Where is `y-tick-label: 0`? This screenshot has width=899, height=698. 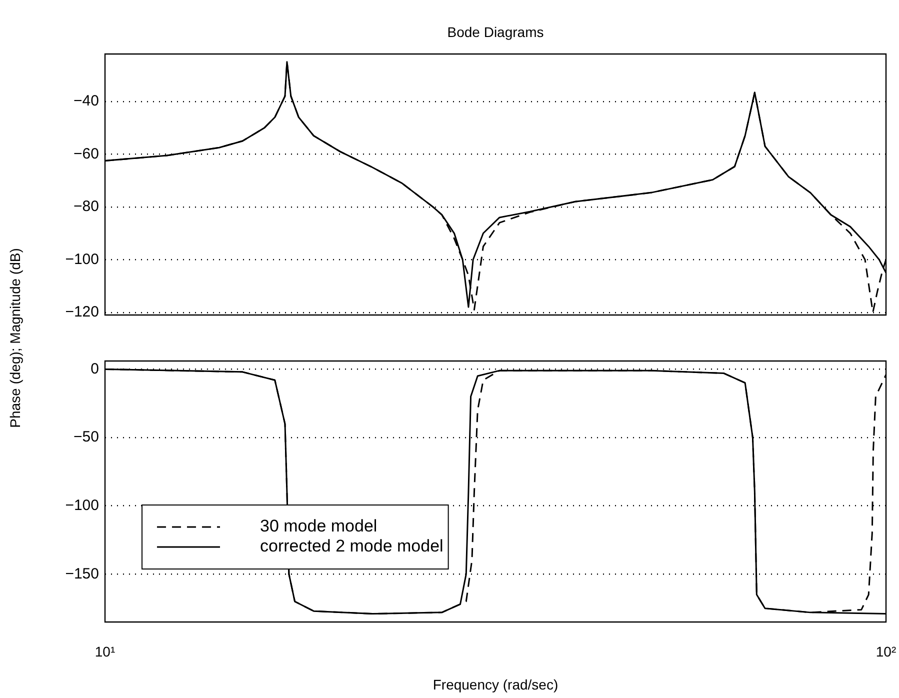
y-tick-label: 0 is located at coordinates (94, 369).